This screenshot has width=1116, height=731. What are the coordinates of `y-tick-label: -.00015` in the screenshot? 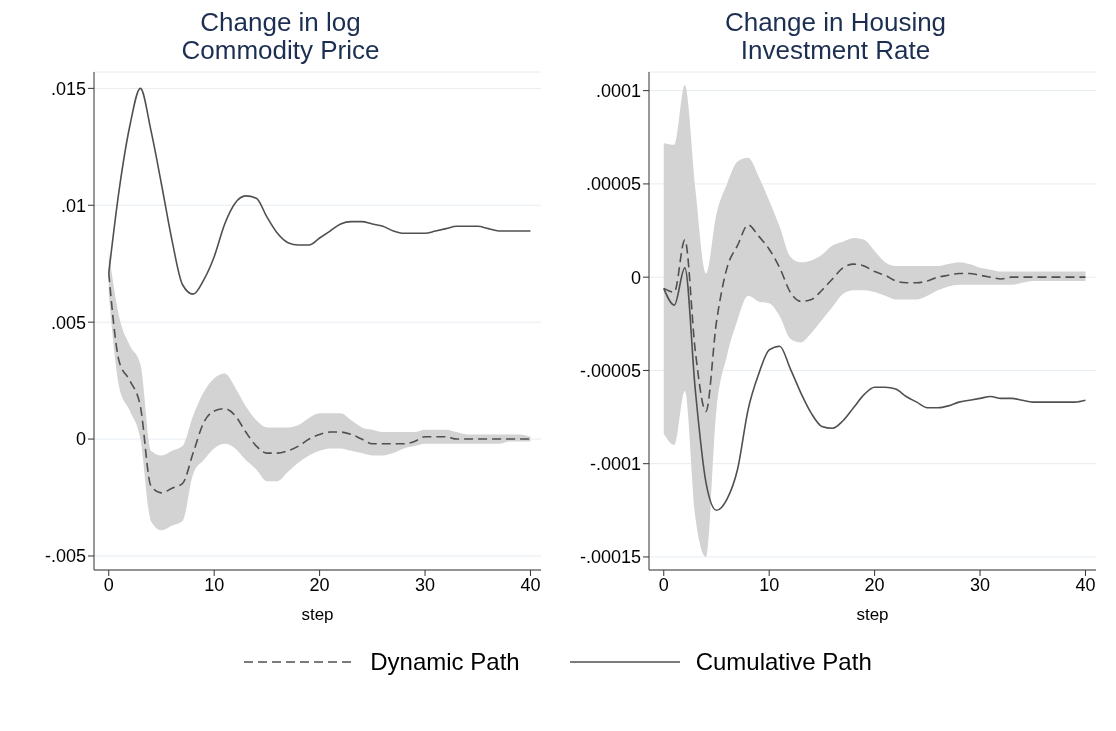 It's located at (610, 557).